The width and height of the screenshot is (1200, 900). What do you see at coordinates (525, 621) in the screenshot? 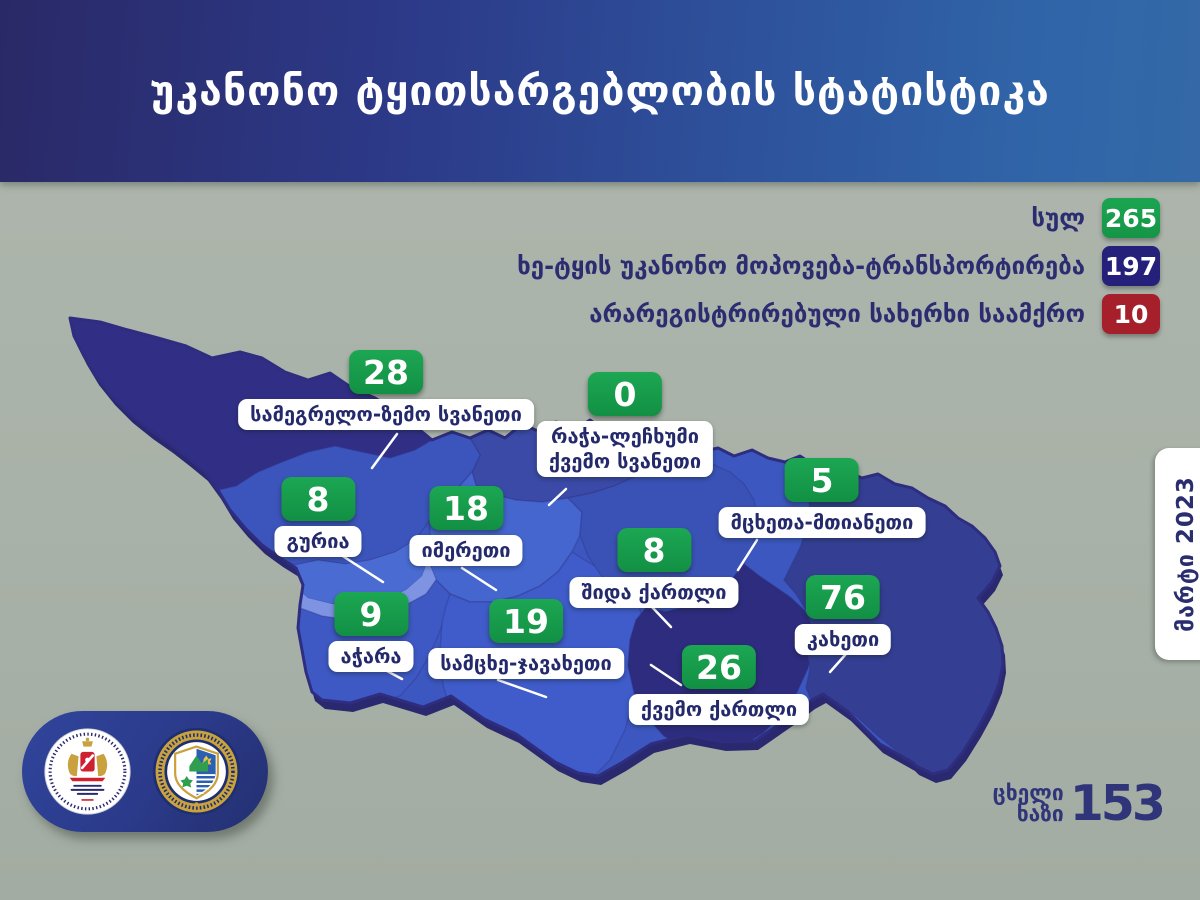
I see `region-value-badge: 19` at bounding box center [525, 621].